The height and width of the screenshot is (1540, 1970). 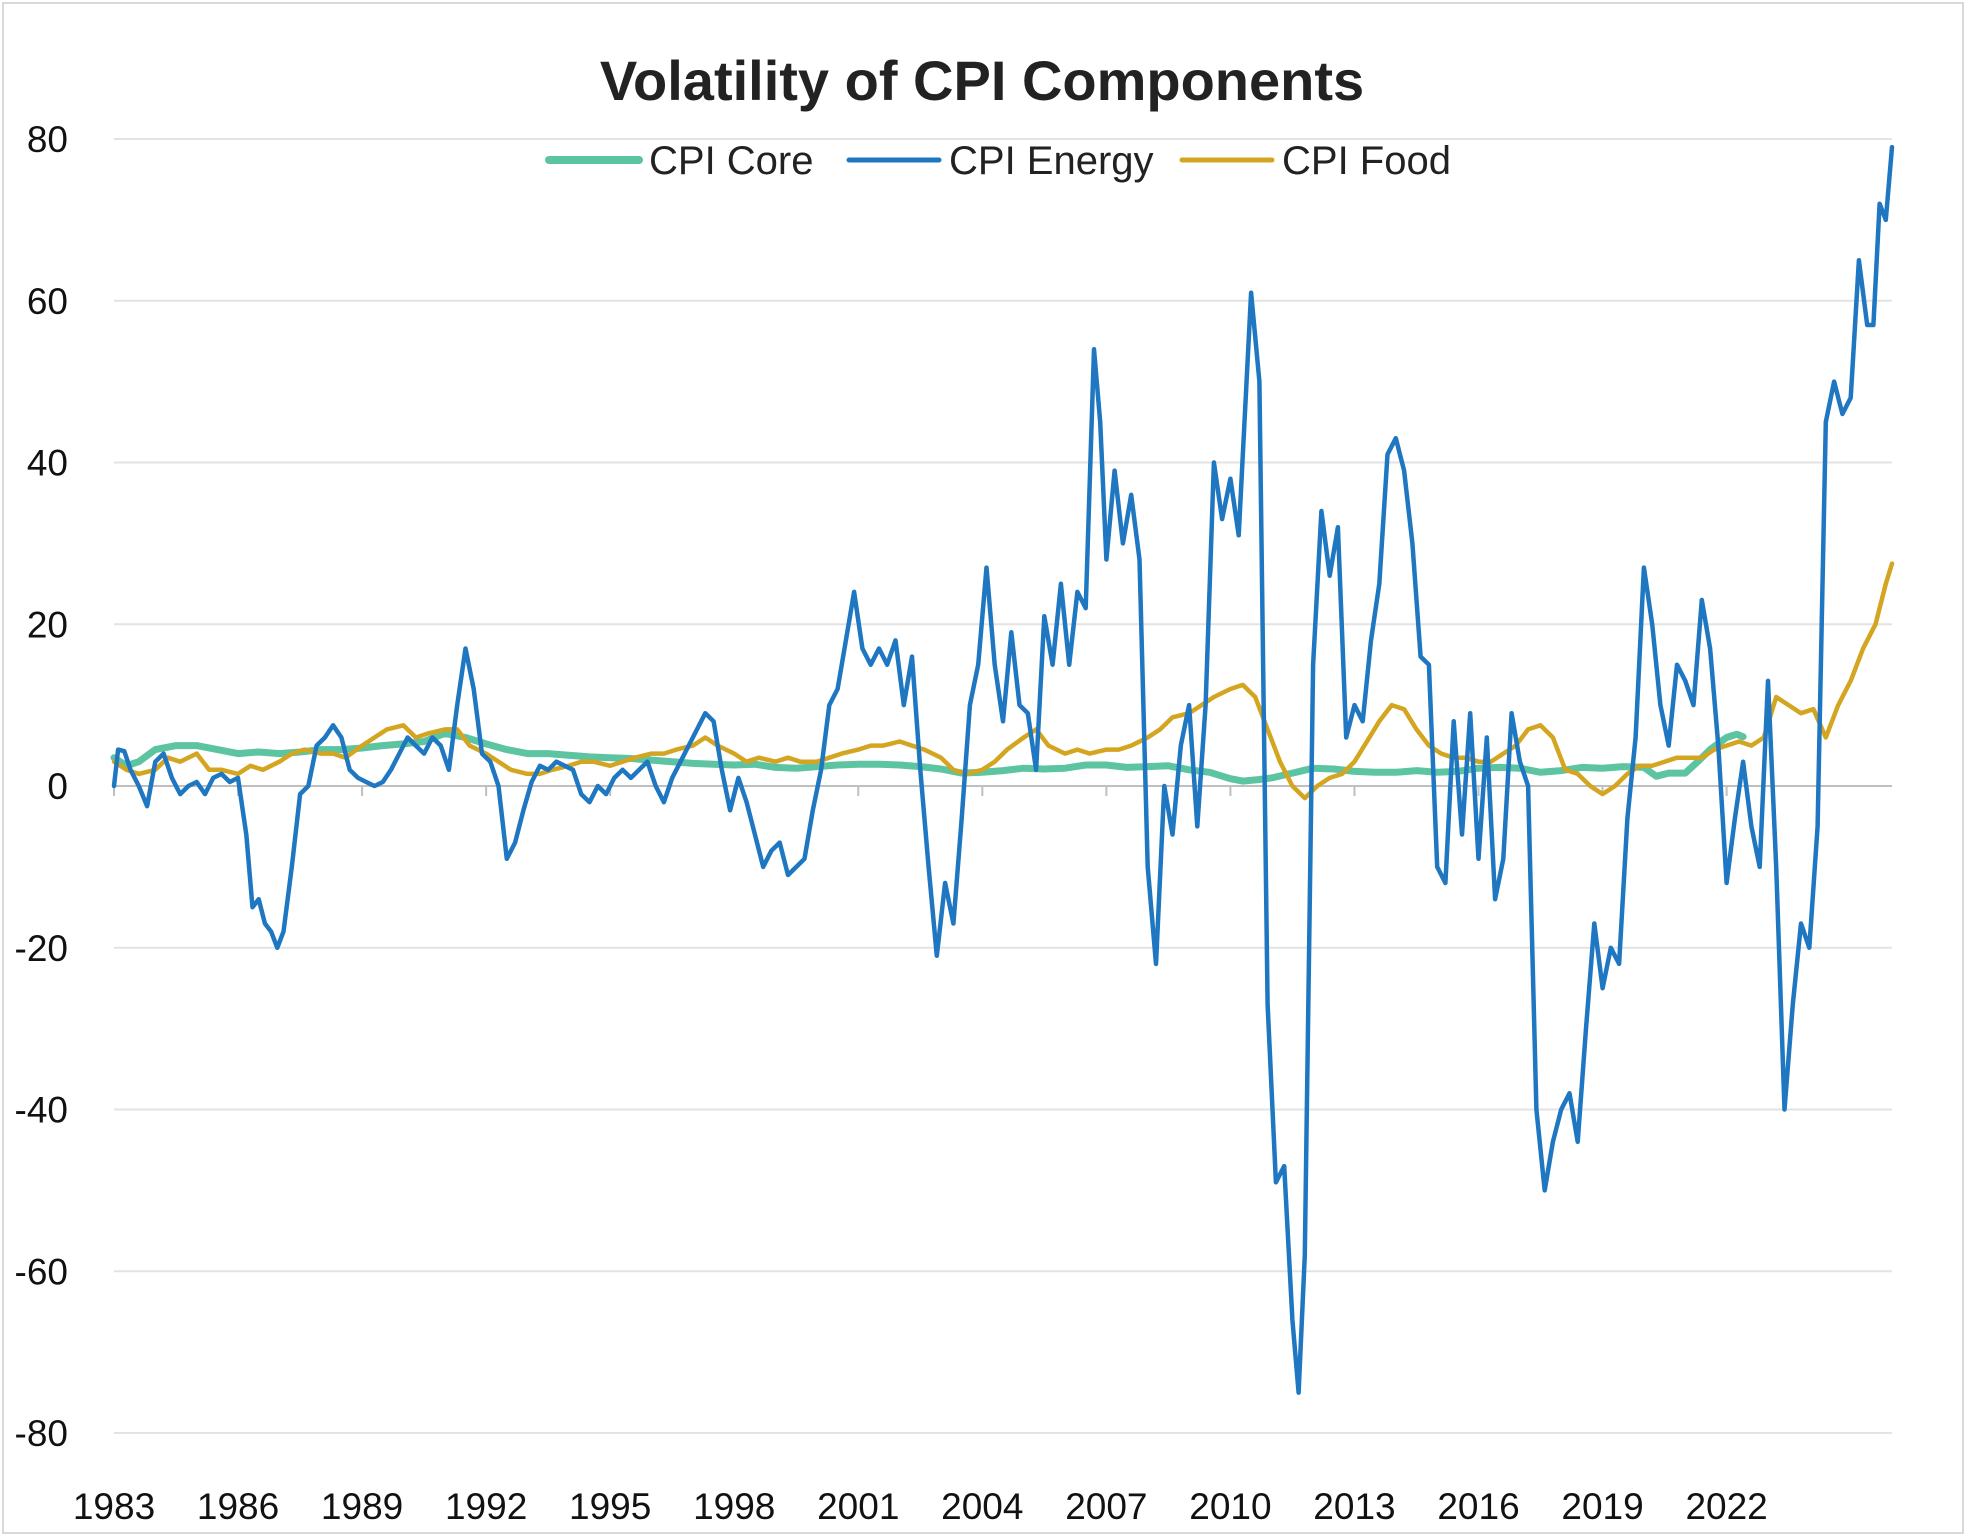 I want to click on legend-label-cpi-energy: CPI Energy, so click(x=1051, y=161).